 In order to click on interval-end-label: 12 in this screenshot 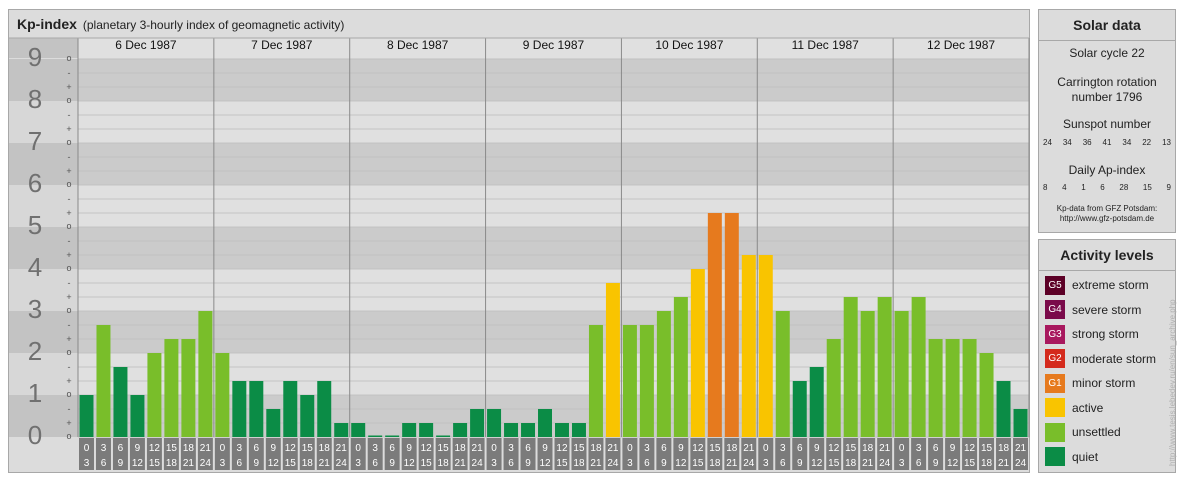, I will do `click(138, 463)`.